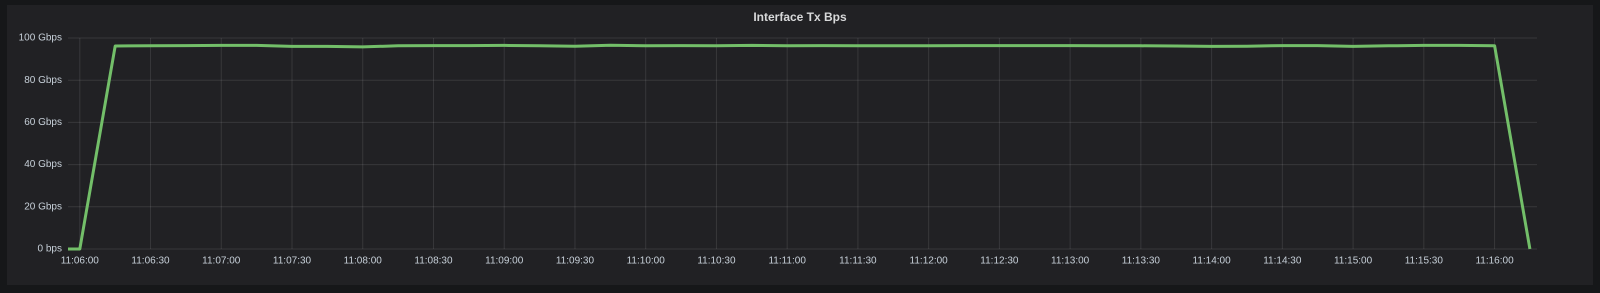 This screenshot has width=1600, height=293. What do you see at coordinates (43, 164) in the screenshot?
I see `y-tick-label: 40 Gbps` at bounding box center [43, 164].